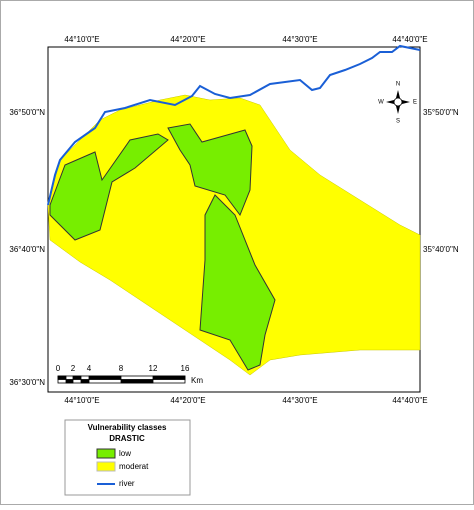 This screenshot has width=474, height=510. What do you see at coordinates (125, 453) in the screenshot?
I see `legend-label: low` at bounding box center [125, 453].